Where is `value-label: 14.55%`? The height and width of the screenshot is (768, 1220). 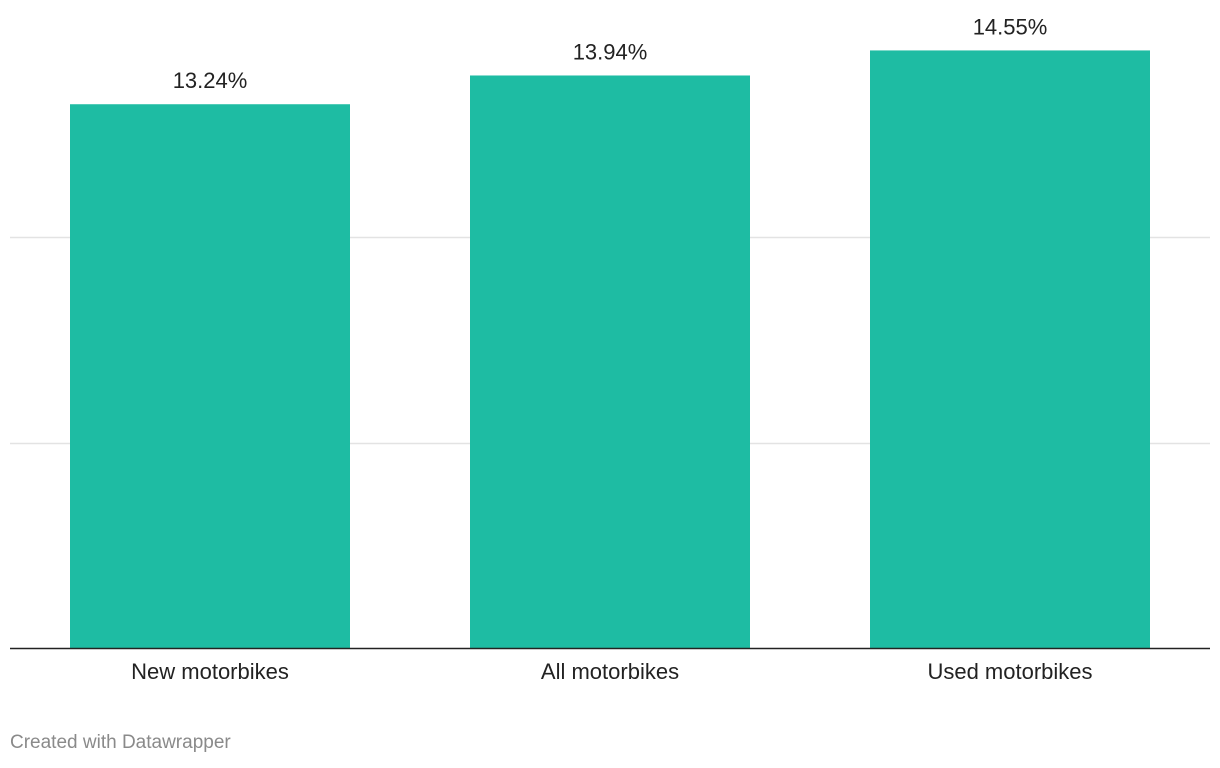
value-label: 14.55% is located at coordinates (1010, 26).